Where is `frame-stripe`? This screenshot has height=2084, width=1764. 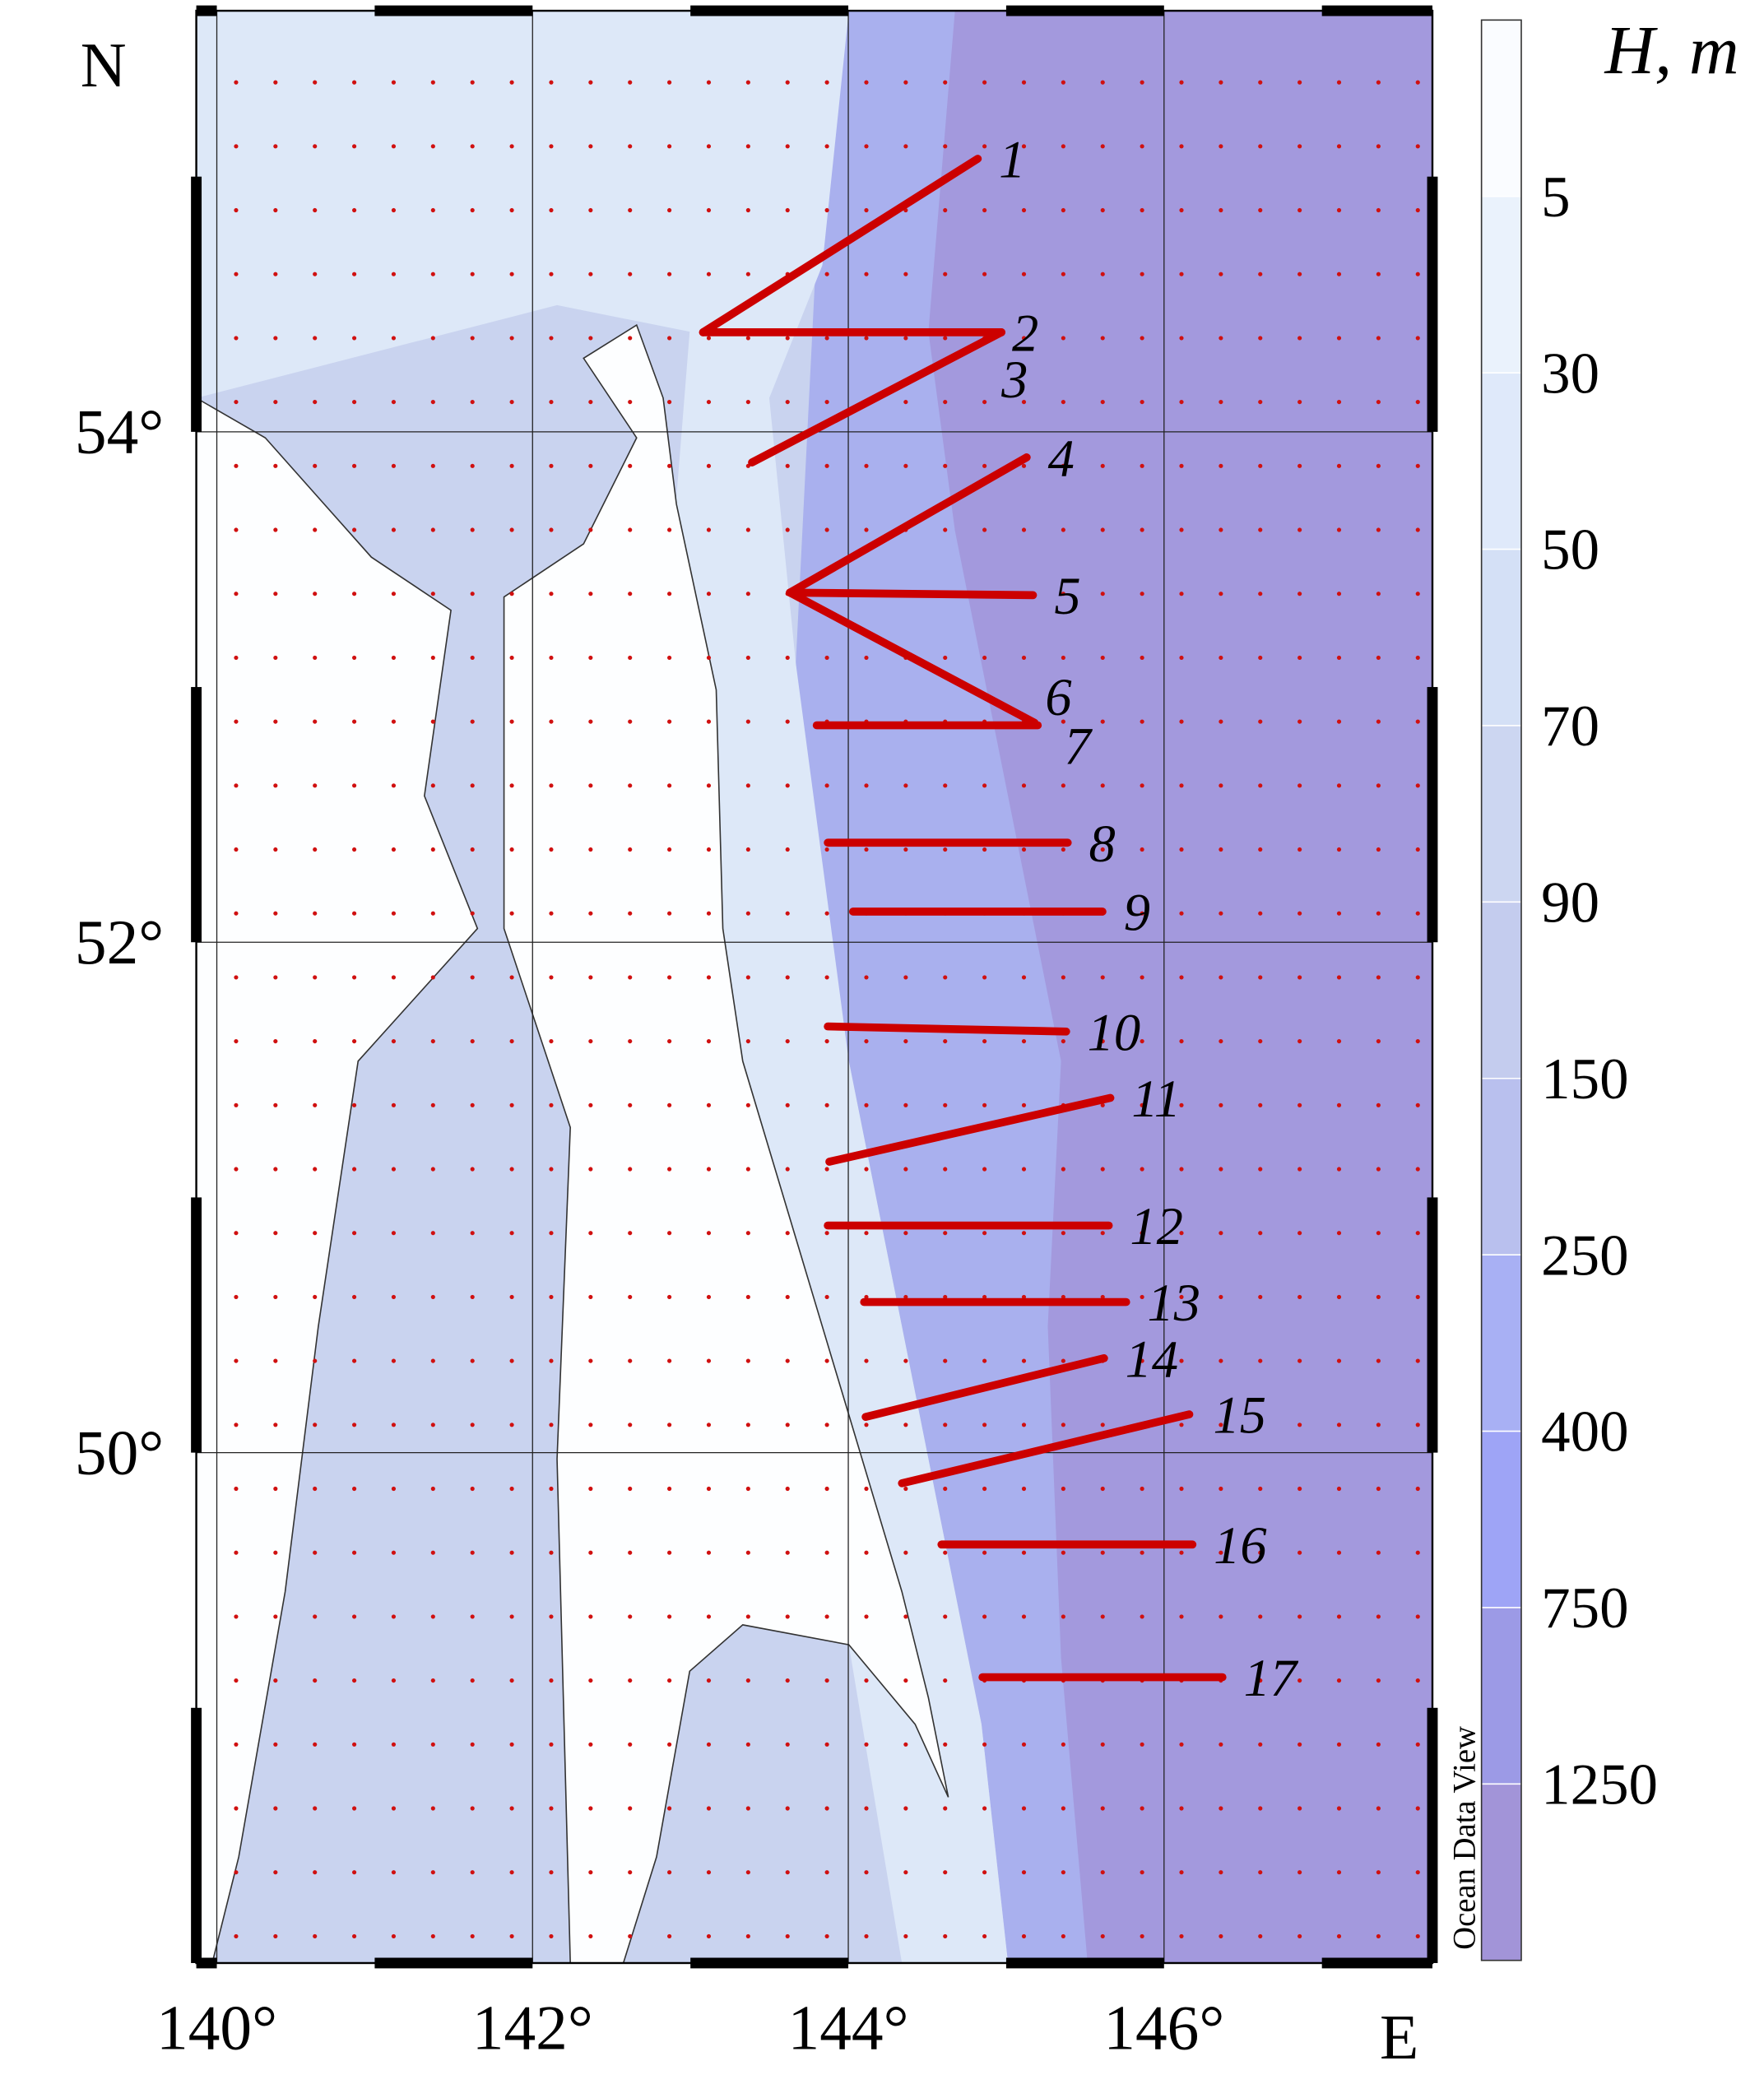 frame-stripe is located at coordinates (769, 1963).